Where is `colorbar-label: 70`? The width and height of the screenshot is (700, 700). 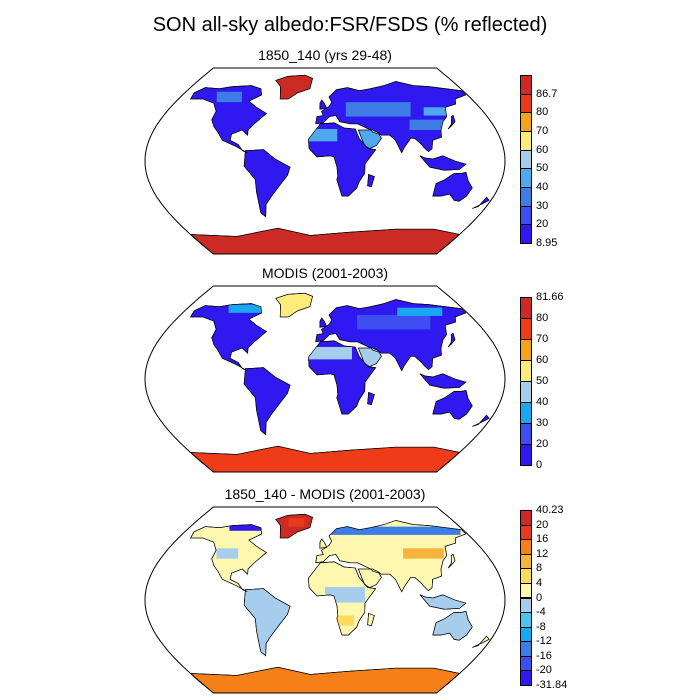
colorbar-label: 70 is located at coordinates (542, 339).